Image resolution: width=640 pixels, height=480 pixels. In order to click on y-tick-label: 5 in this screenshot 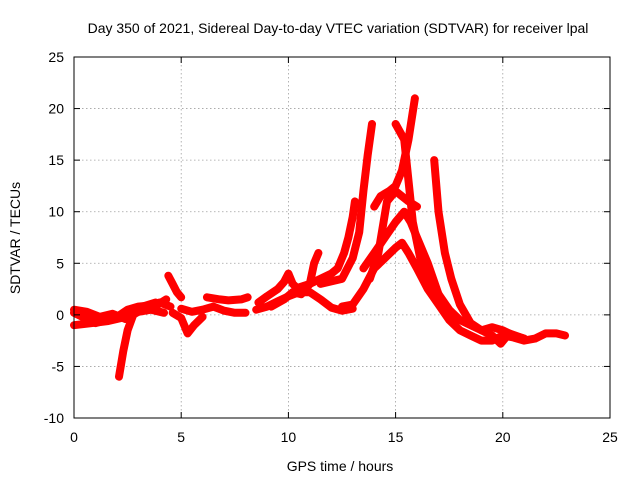, I will do `click(60, 263)`.